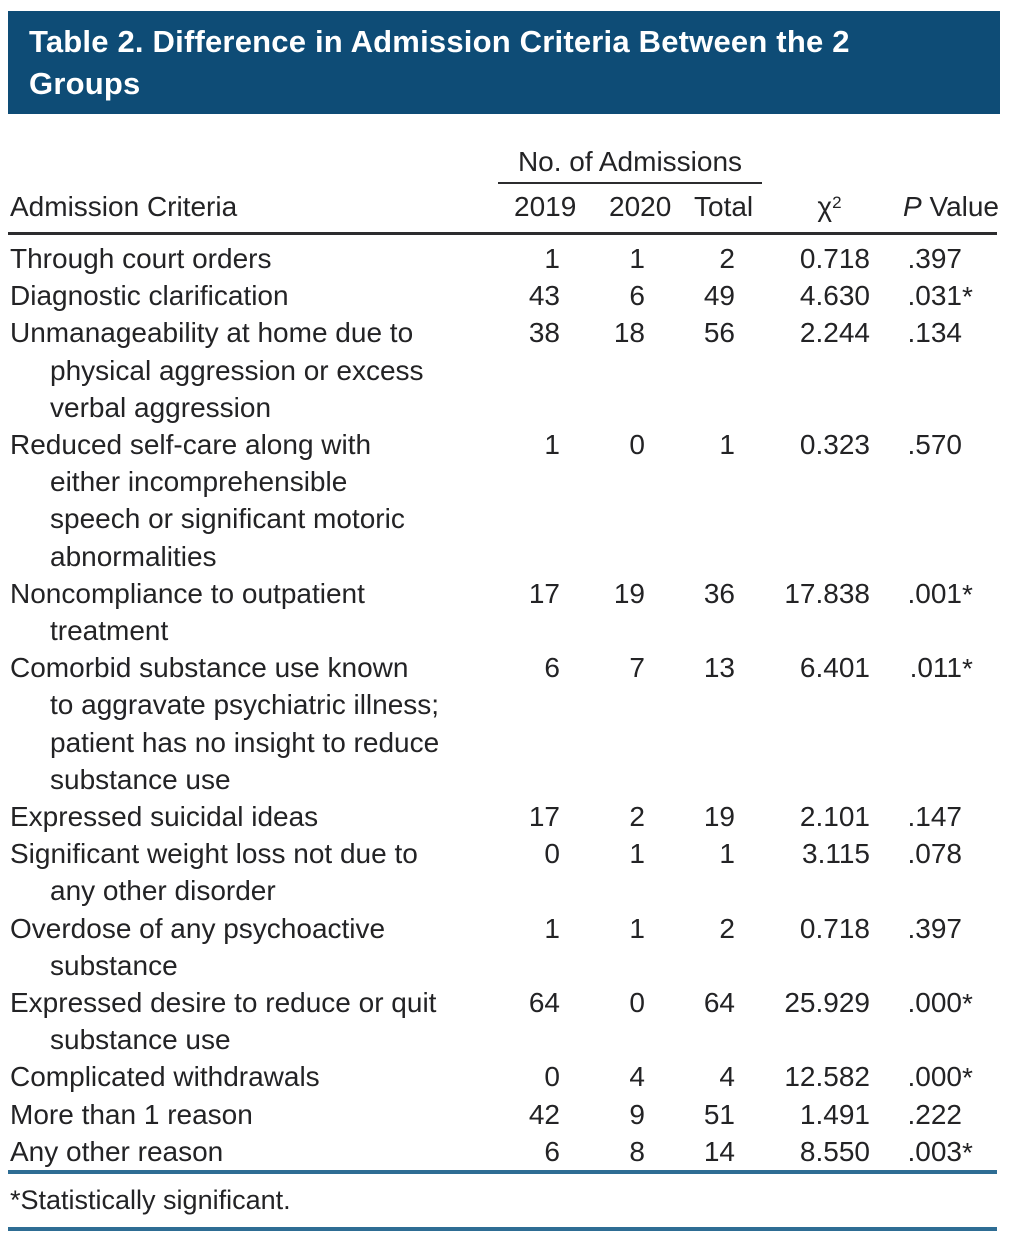  Describe the element at coordinates (834, 333) in the screenshot. I see `chi-square-cell: 2.244` at that location.